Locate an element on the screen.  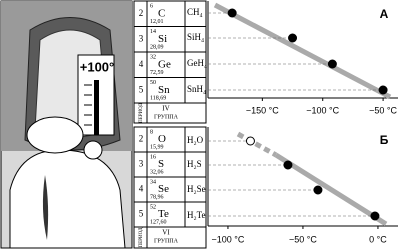
compound: H₂Te is located at coordinates (196, 215).